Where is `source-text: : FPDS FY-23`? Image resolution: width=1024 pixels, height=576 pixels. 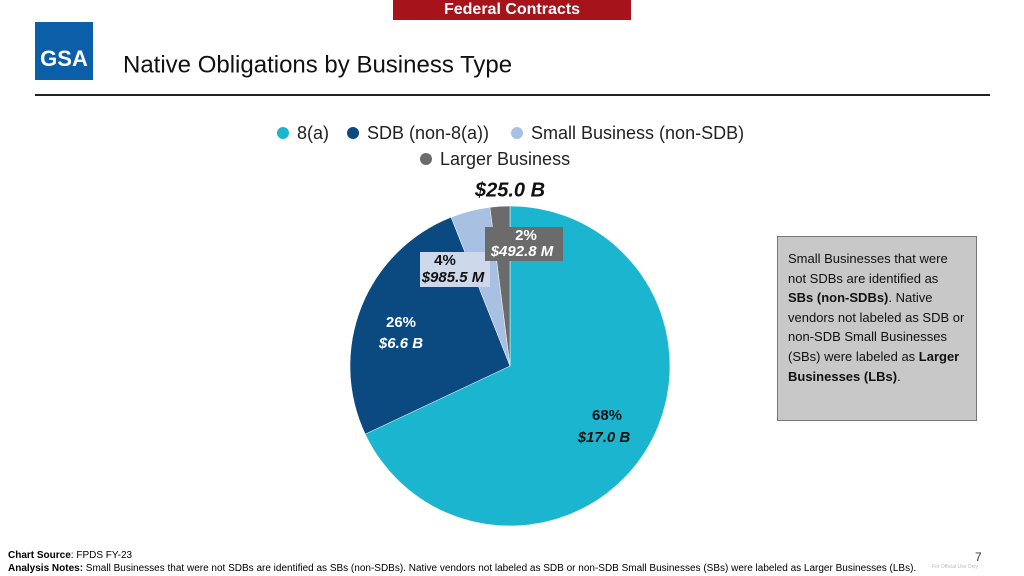
source-text: : FPDS FY-23 is located at coordinates (101, 555).